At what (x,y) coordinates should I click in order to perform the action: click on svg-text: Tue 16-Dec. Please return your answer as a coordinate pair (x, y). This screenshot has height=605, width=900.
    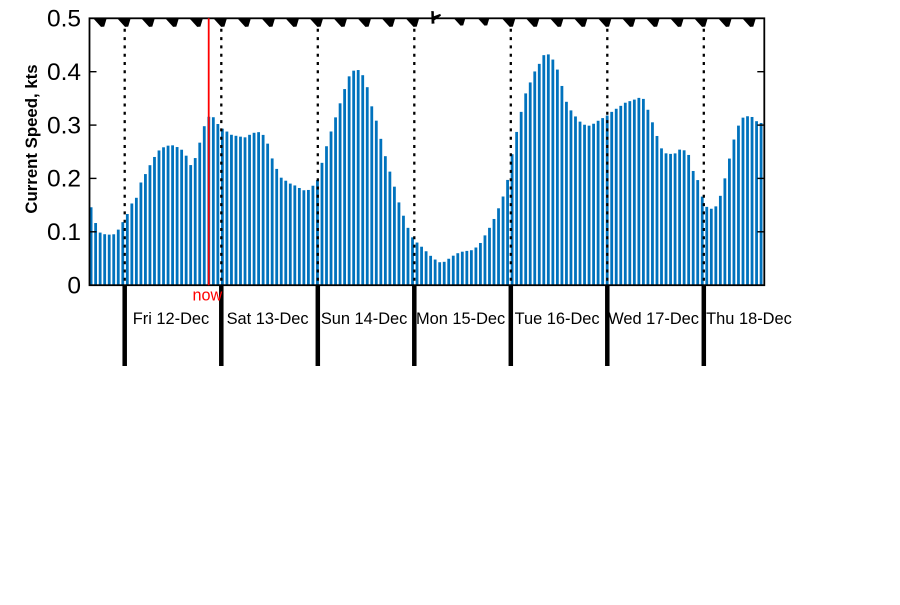
    Looking at the image, I should click on (557, 319).